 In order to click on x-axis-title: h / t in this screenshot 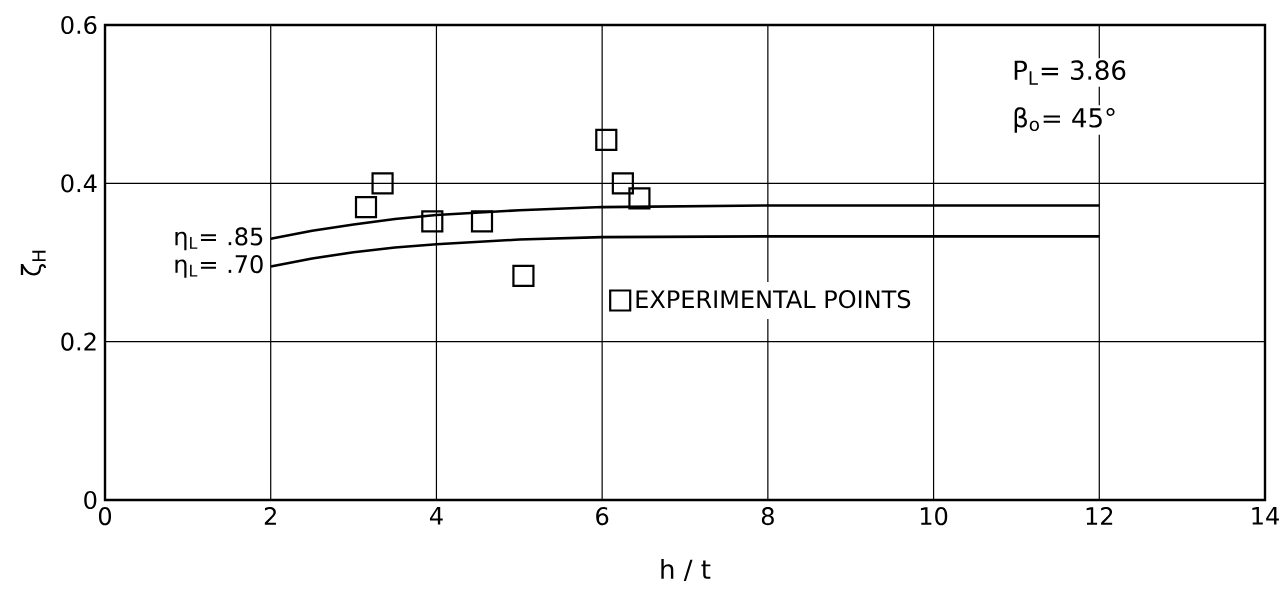, I will do `click(686, 570)`.